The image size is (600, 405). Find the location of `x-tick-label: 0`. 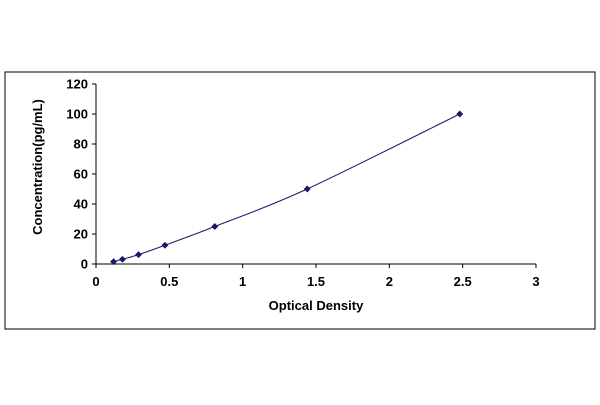

x-tick-label: 0 is located at coordinates (95, 281).